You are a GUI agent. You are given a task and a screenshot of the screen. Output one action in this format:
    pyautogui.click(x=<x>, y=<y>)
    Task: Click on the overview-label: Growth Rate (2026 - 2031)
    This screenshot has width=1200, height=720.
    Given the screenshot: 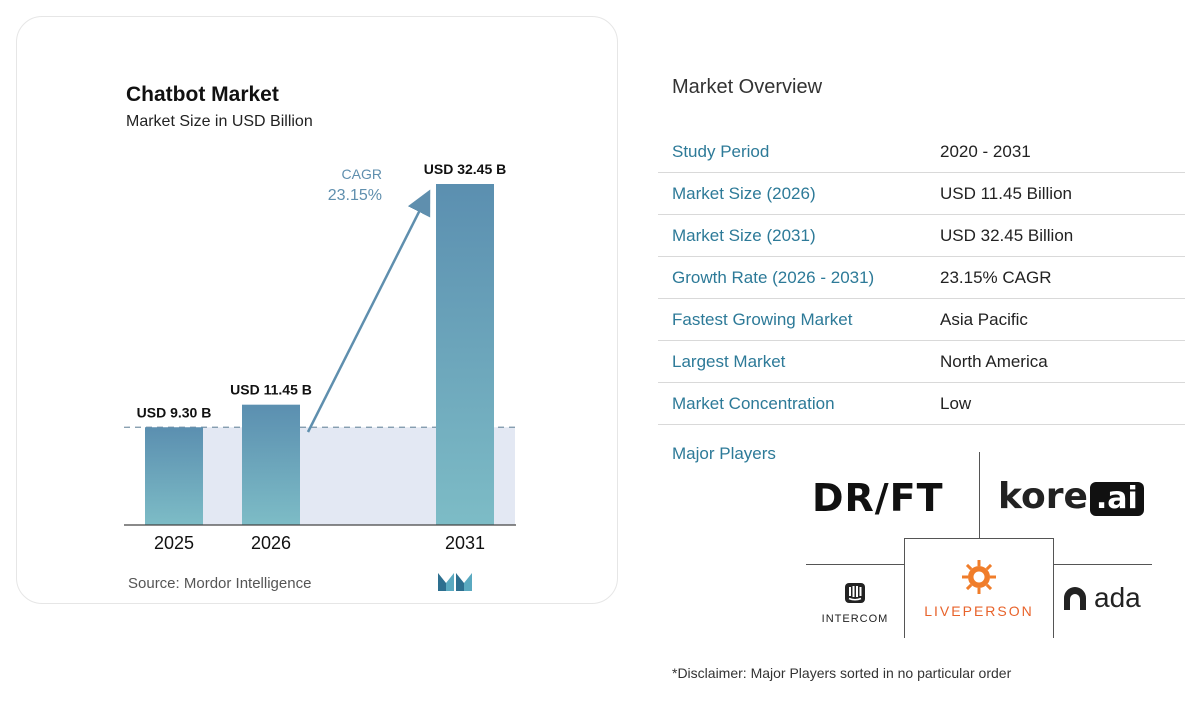 What is the action you would take?
    pyautogui.click(x=773, y=277)
    